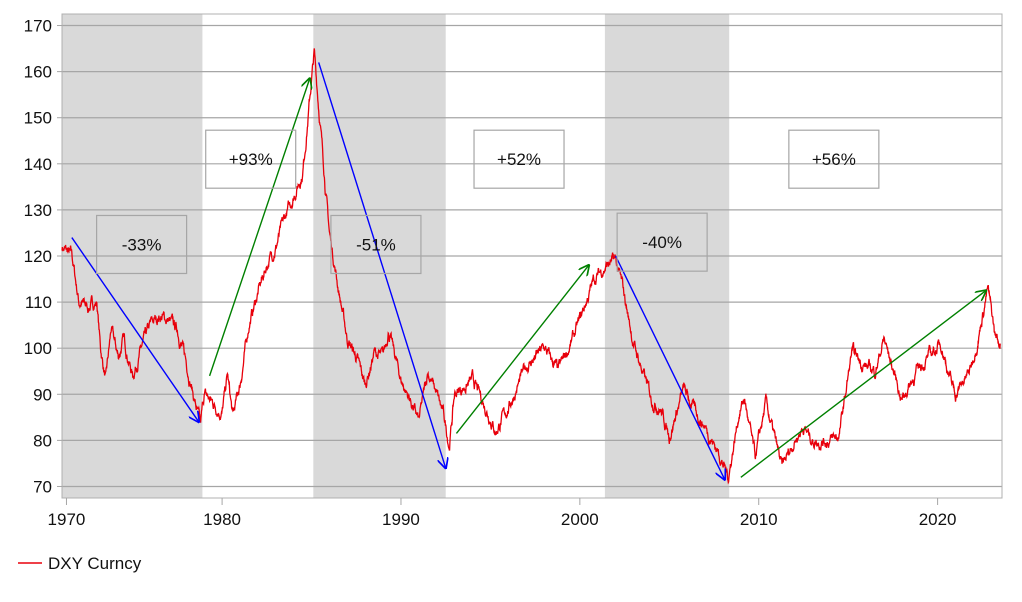 This screenshot has width=1022, height=602. What do you see at coordinates (42, 486) in the screenshot?
I see `y-tick-label: 70` at bounding box center [42, 486].